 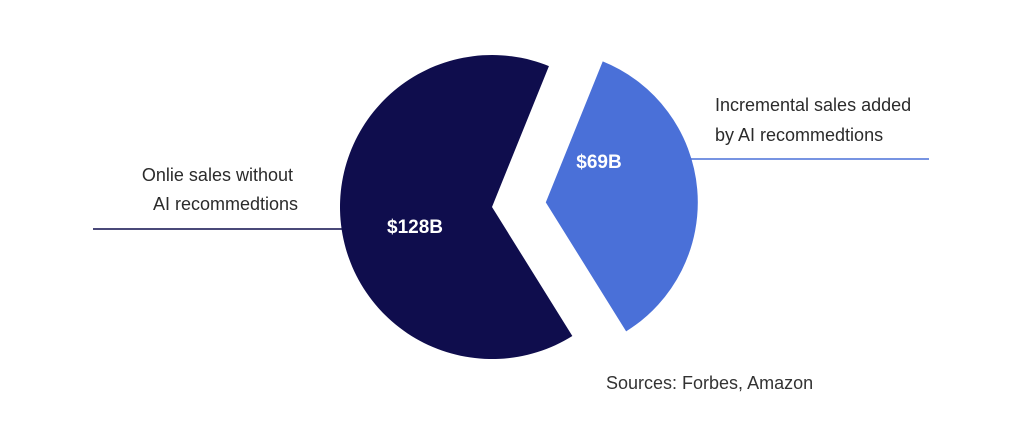 I want to click on value-label-without-ai: $128B, so click(x=415, y=227).